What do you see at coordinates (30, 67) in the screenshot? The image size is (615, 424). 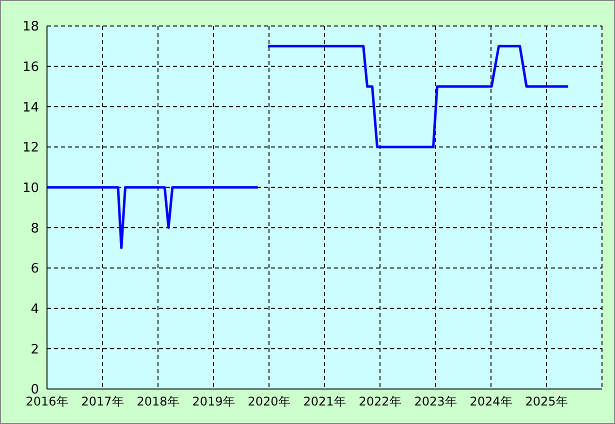 I see `y-tick-label: 16` at bounding box center [30, 67].